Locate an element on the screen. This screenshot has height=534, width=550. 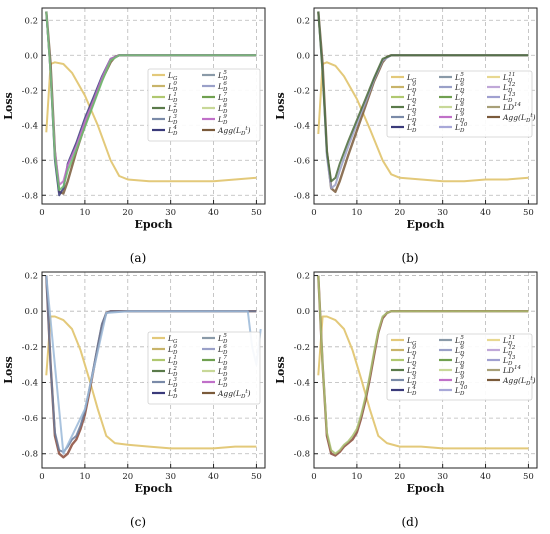
legend-label: LD10 is located at coordinates (461, 391).